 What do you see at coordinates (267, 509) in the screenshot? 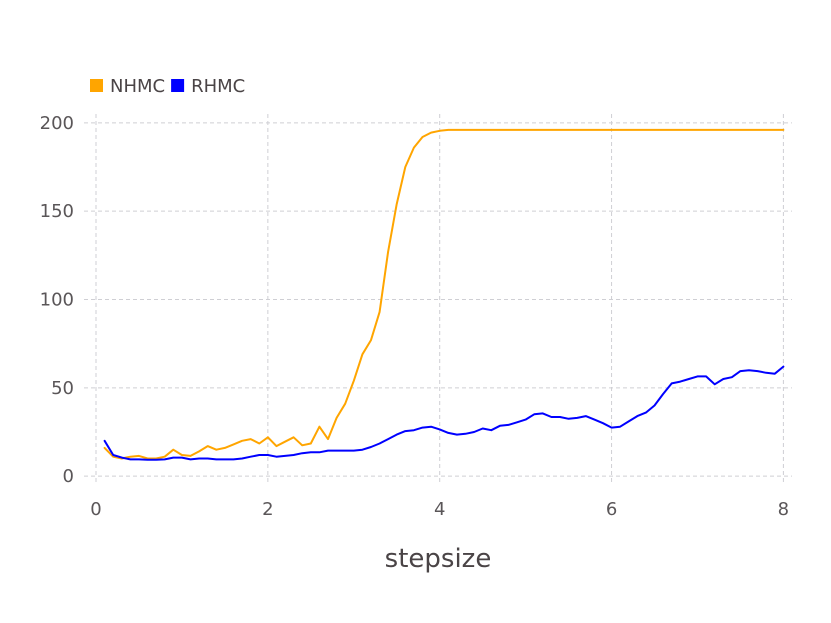
I see `x-tick-label: 2` at bounding box center [267, 509].